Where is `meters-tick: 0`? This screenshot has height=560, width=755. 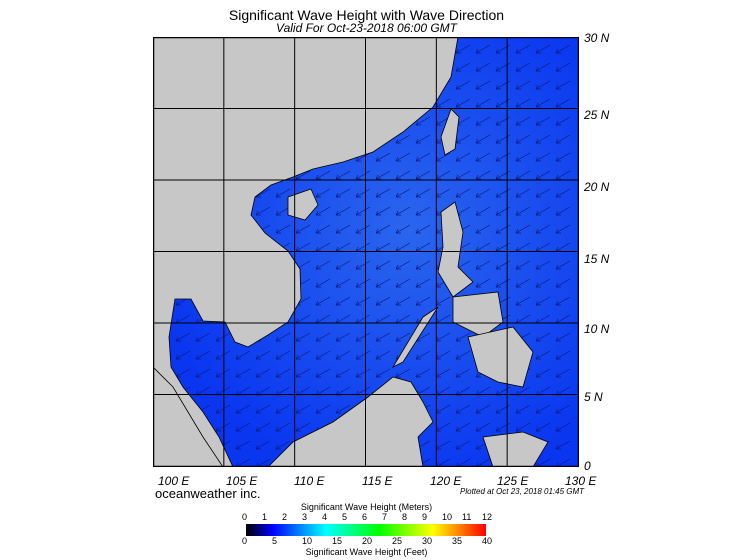 meters-tick: 0 is located at coordinates (245, 517).